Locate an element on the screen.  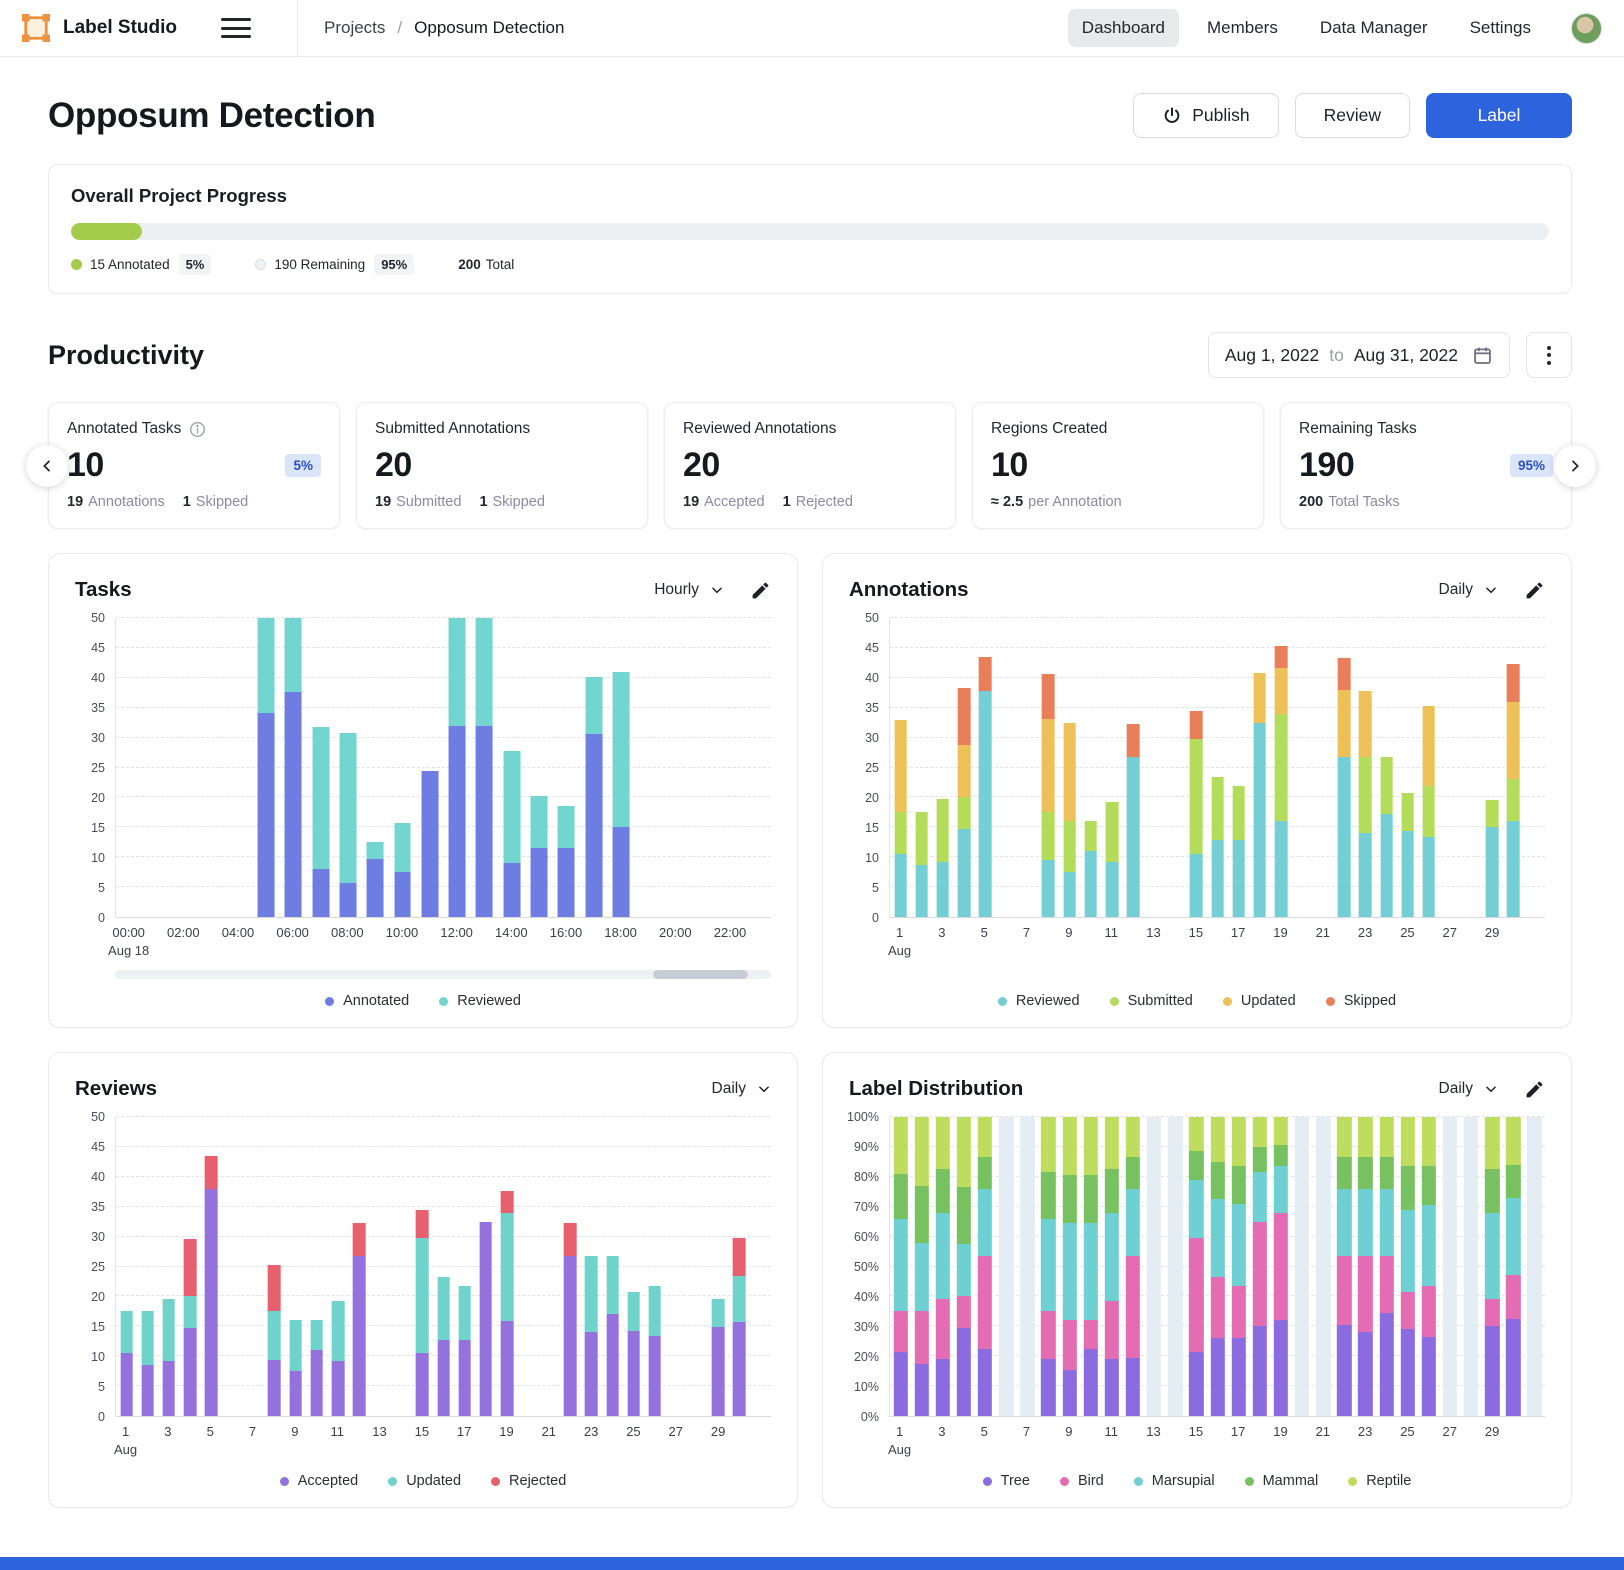
page-title: Opposum Detection is located at coordinates (212, 115).